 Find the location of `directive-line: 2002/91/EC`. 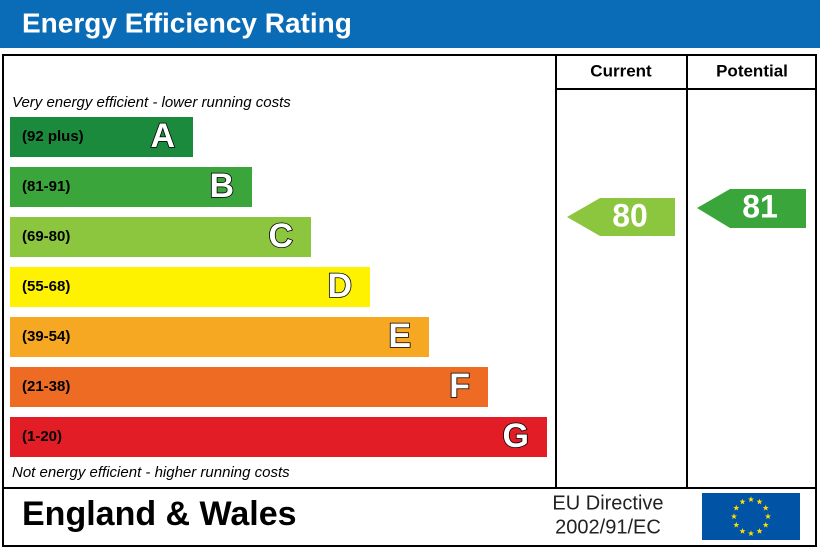

directive-line: 2002/91/EC is located at coordinates (608, 527).